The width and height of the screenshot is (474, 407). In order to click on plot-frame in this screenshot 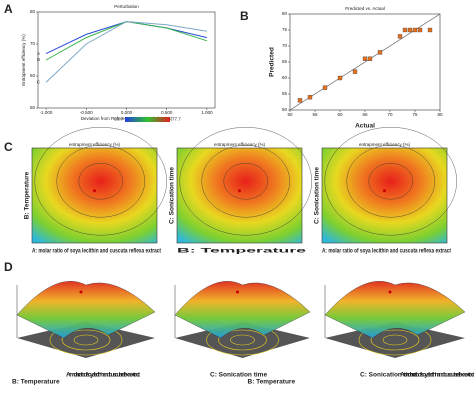, I will do `click(126, 60)`.